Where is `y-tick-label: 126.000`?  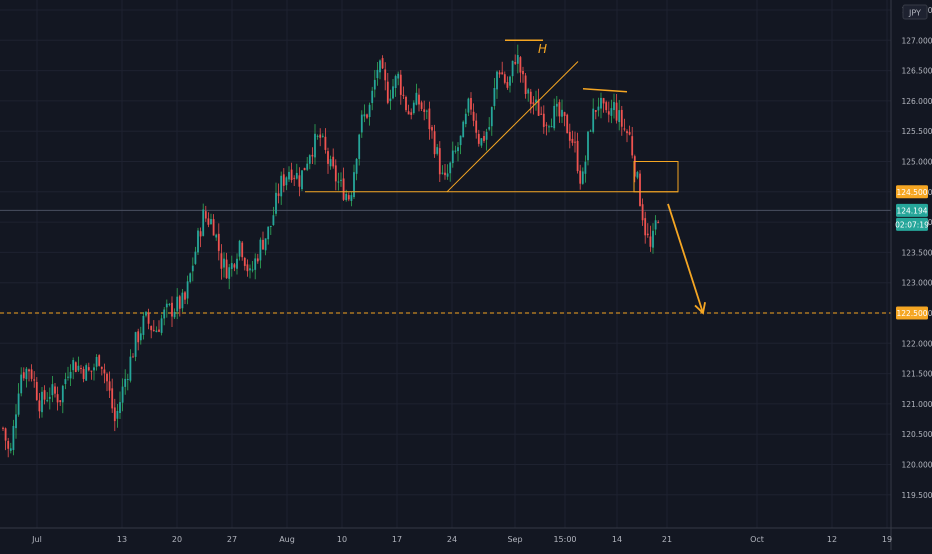 y-tick-label: 126.000 is located at coordinates (916, 101).